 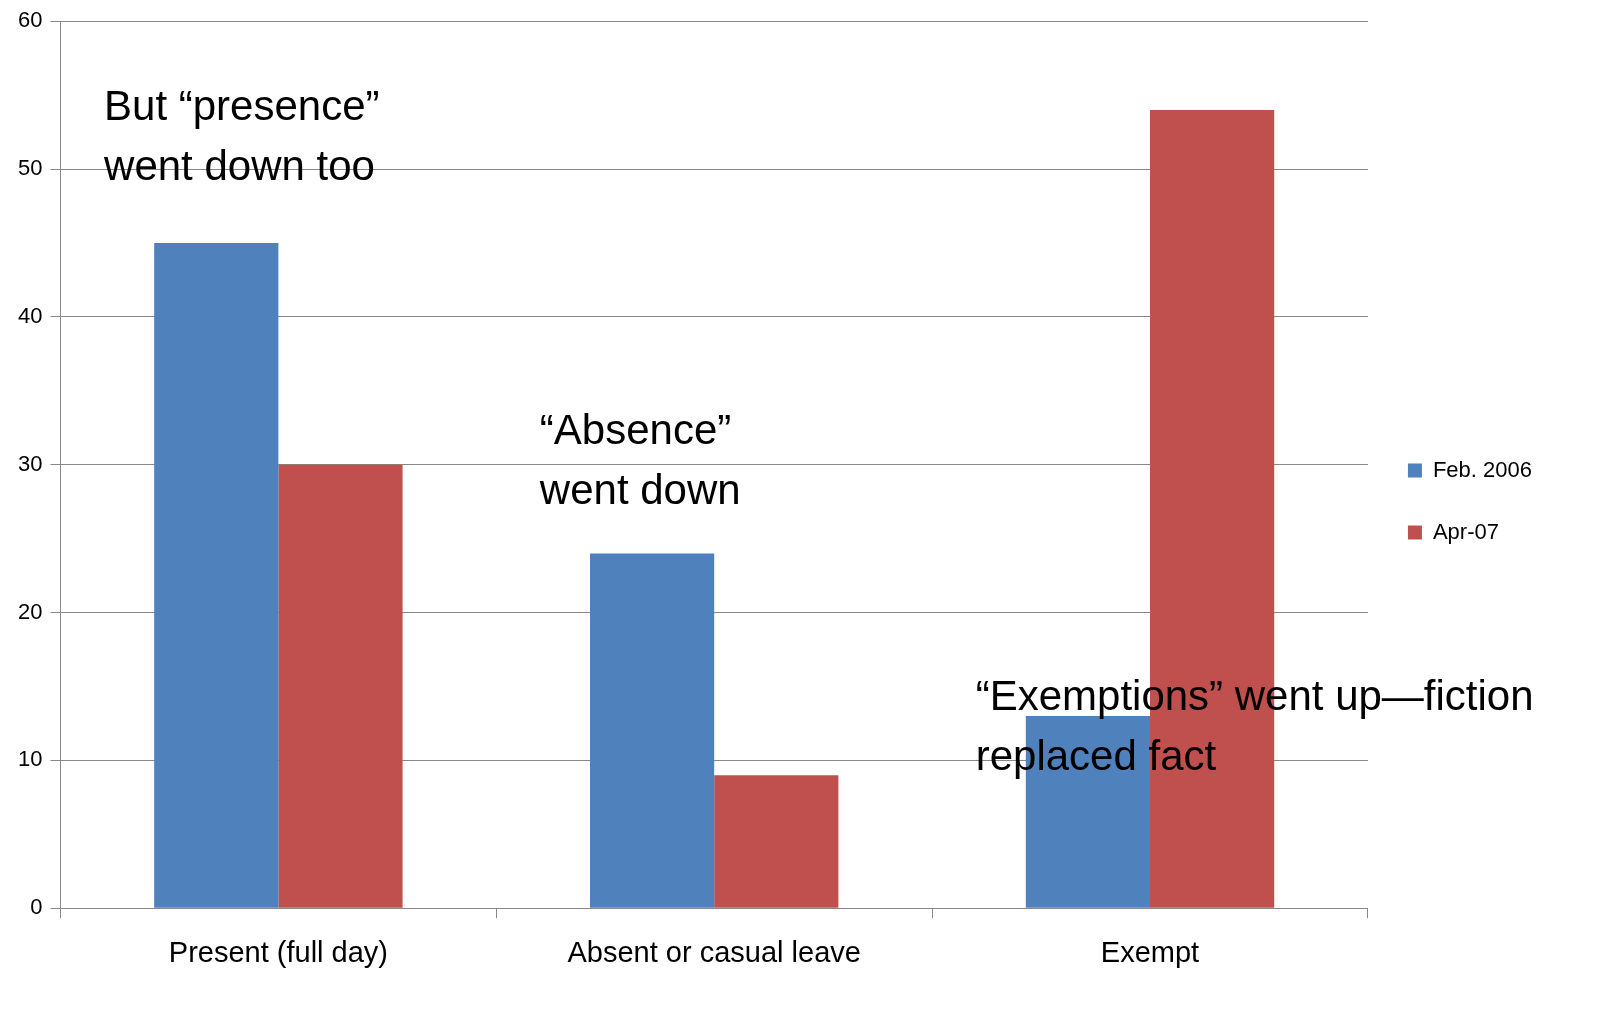 I want to click on x-tick-label: Absent or casual leave, so click(x=714, y=951).